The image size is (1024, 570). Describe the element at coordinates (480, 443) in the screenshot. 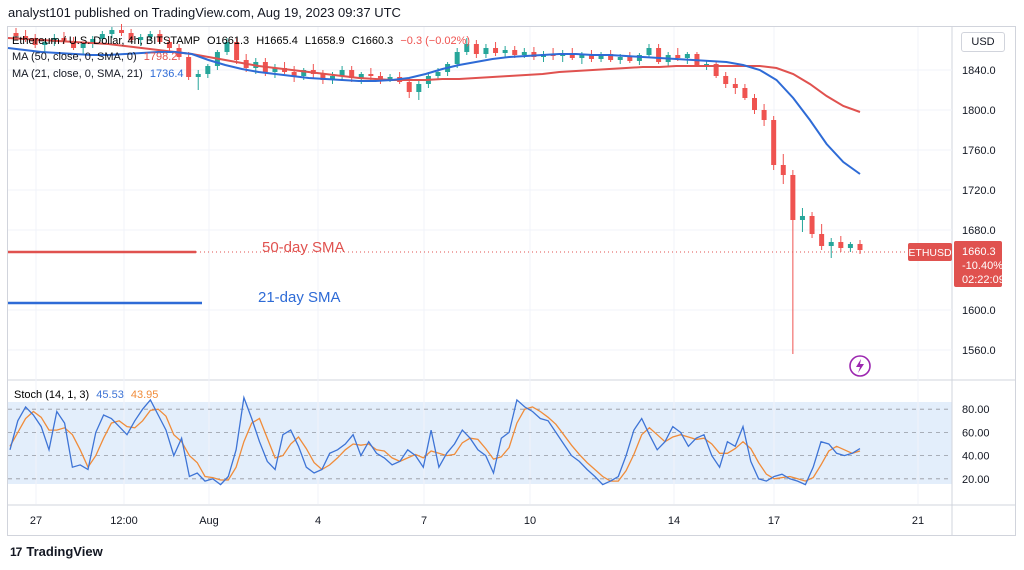

I see `stoch-band` at that location.